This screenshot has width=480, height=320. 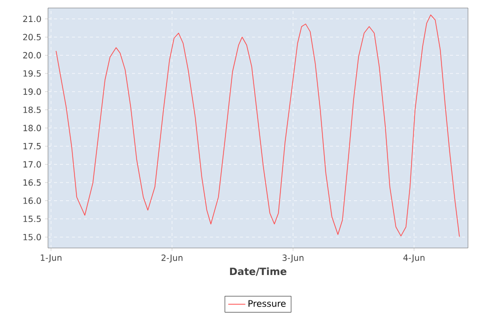 I want to click on y-tick-label: 19.0, so click(x=32, y=91).